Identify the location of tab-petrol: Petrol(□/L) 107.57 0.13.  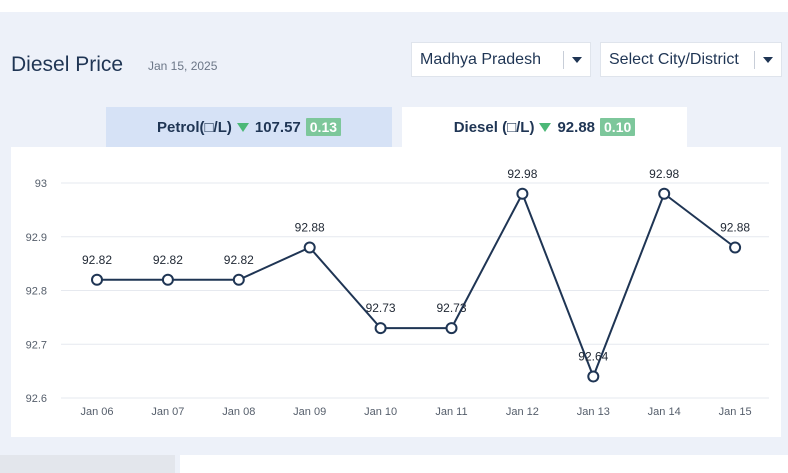
(249, 127).